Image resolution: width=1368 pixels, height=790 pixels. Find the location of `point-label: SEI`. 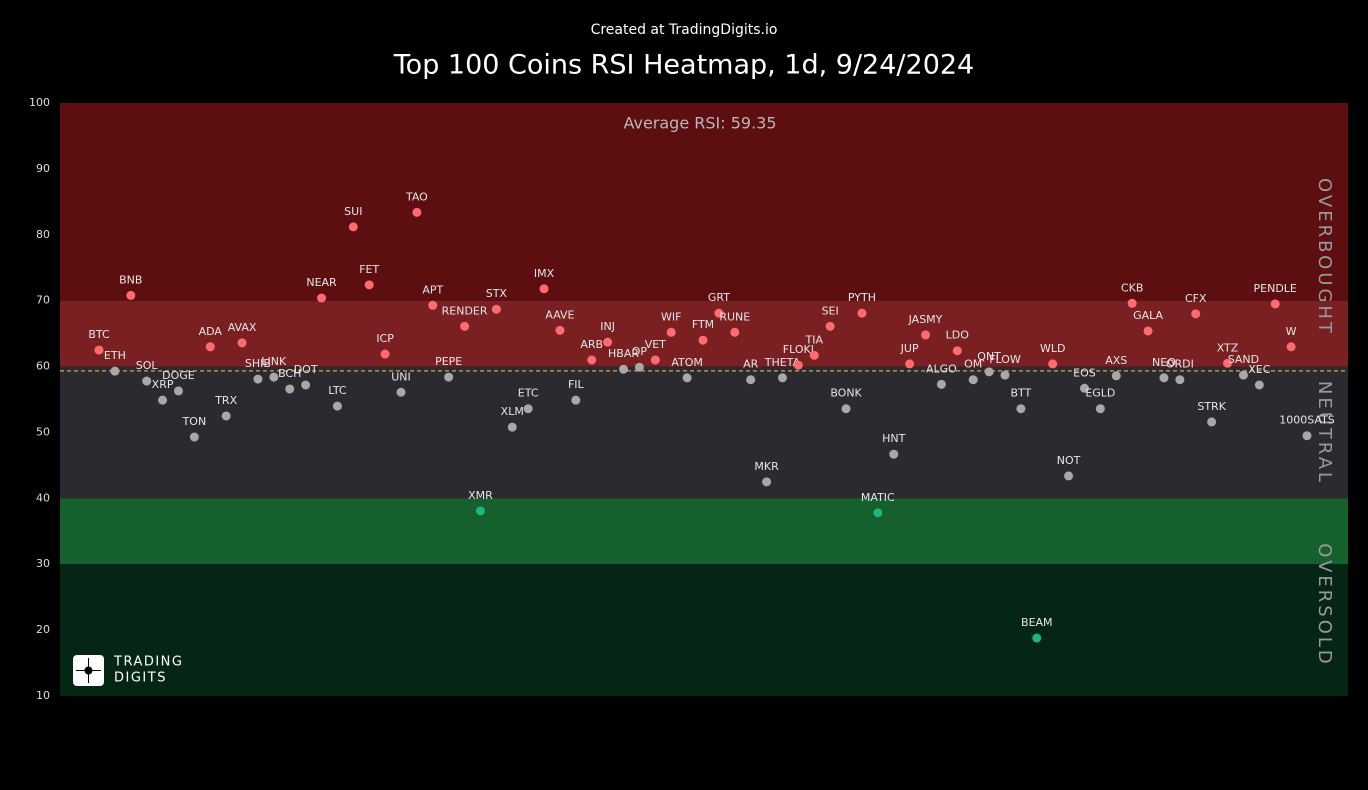

point-label: SEI is located at coordinates (830, 310).